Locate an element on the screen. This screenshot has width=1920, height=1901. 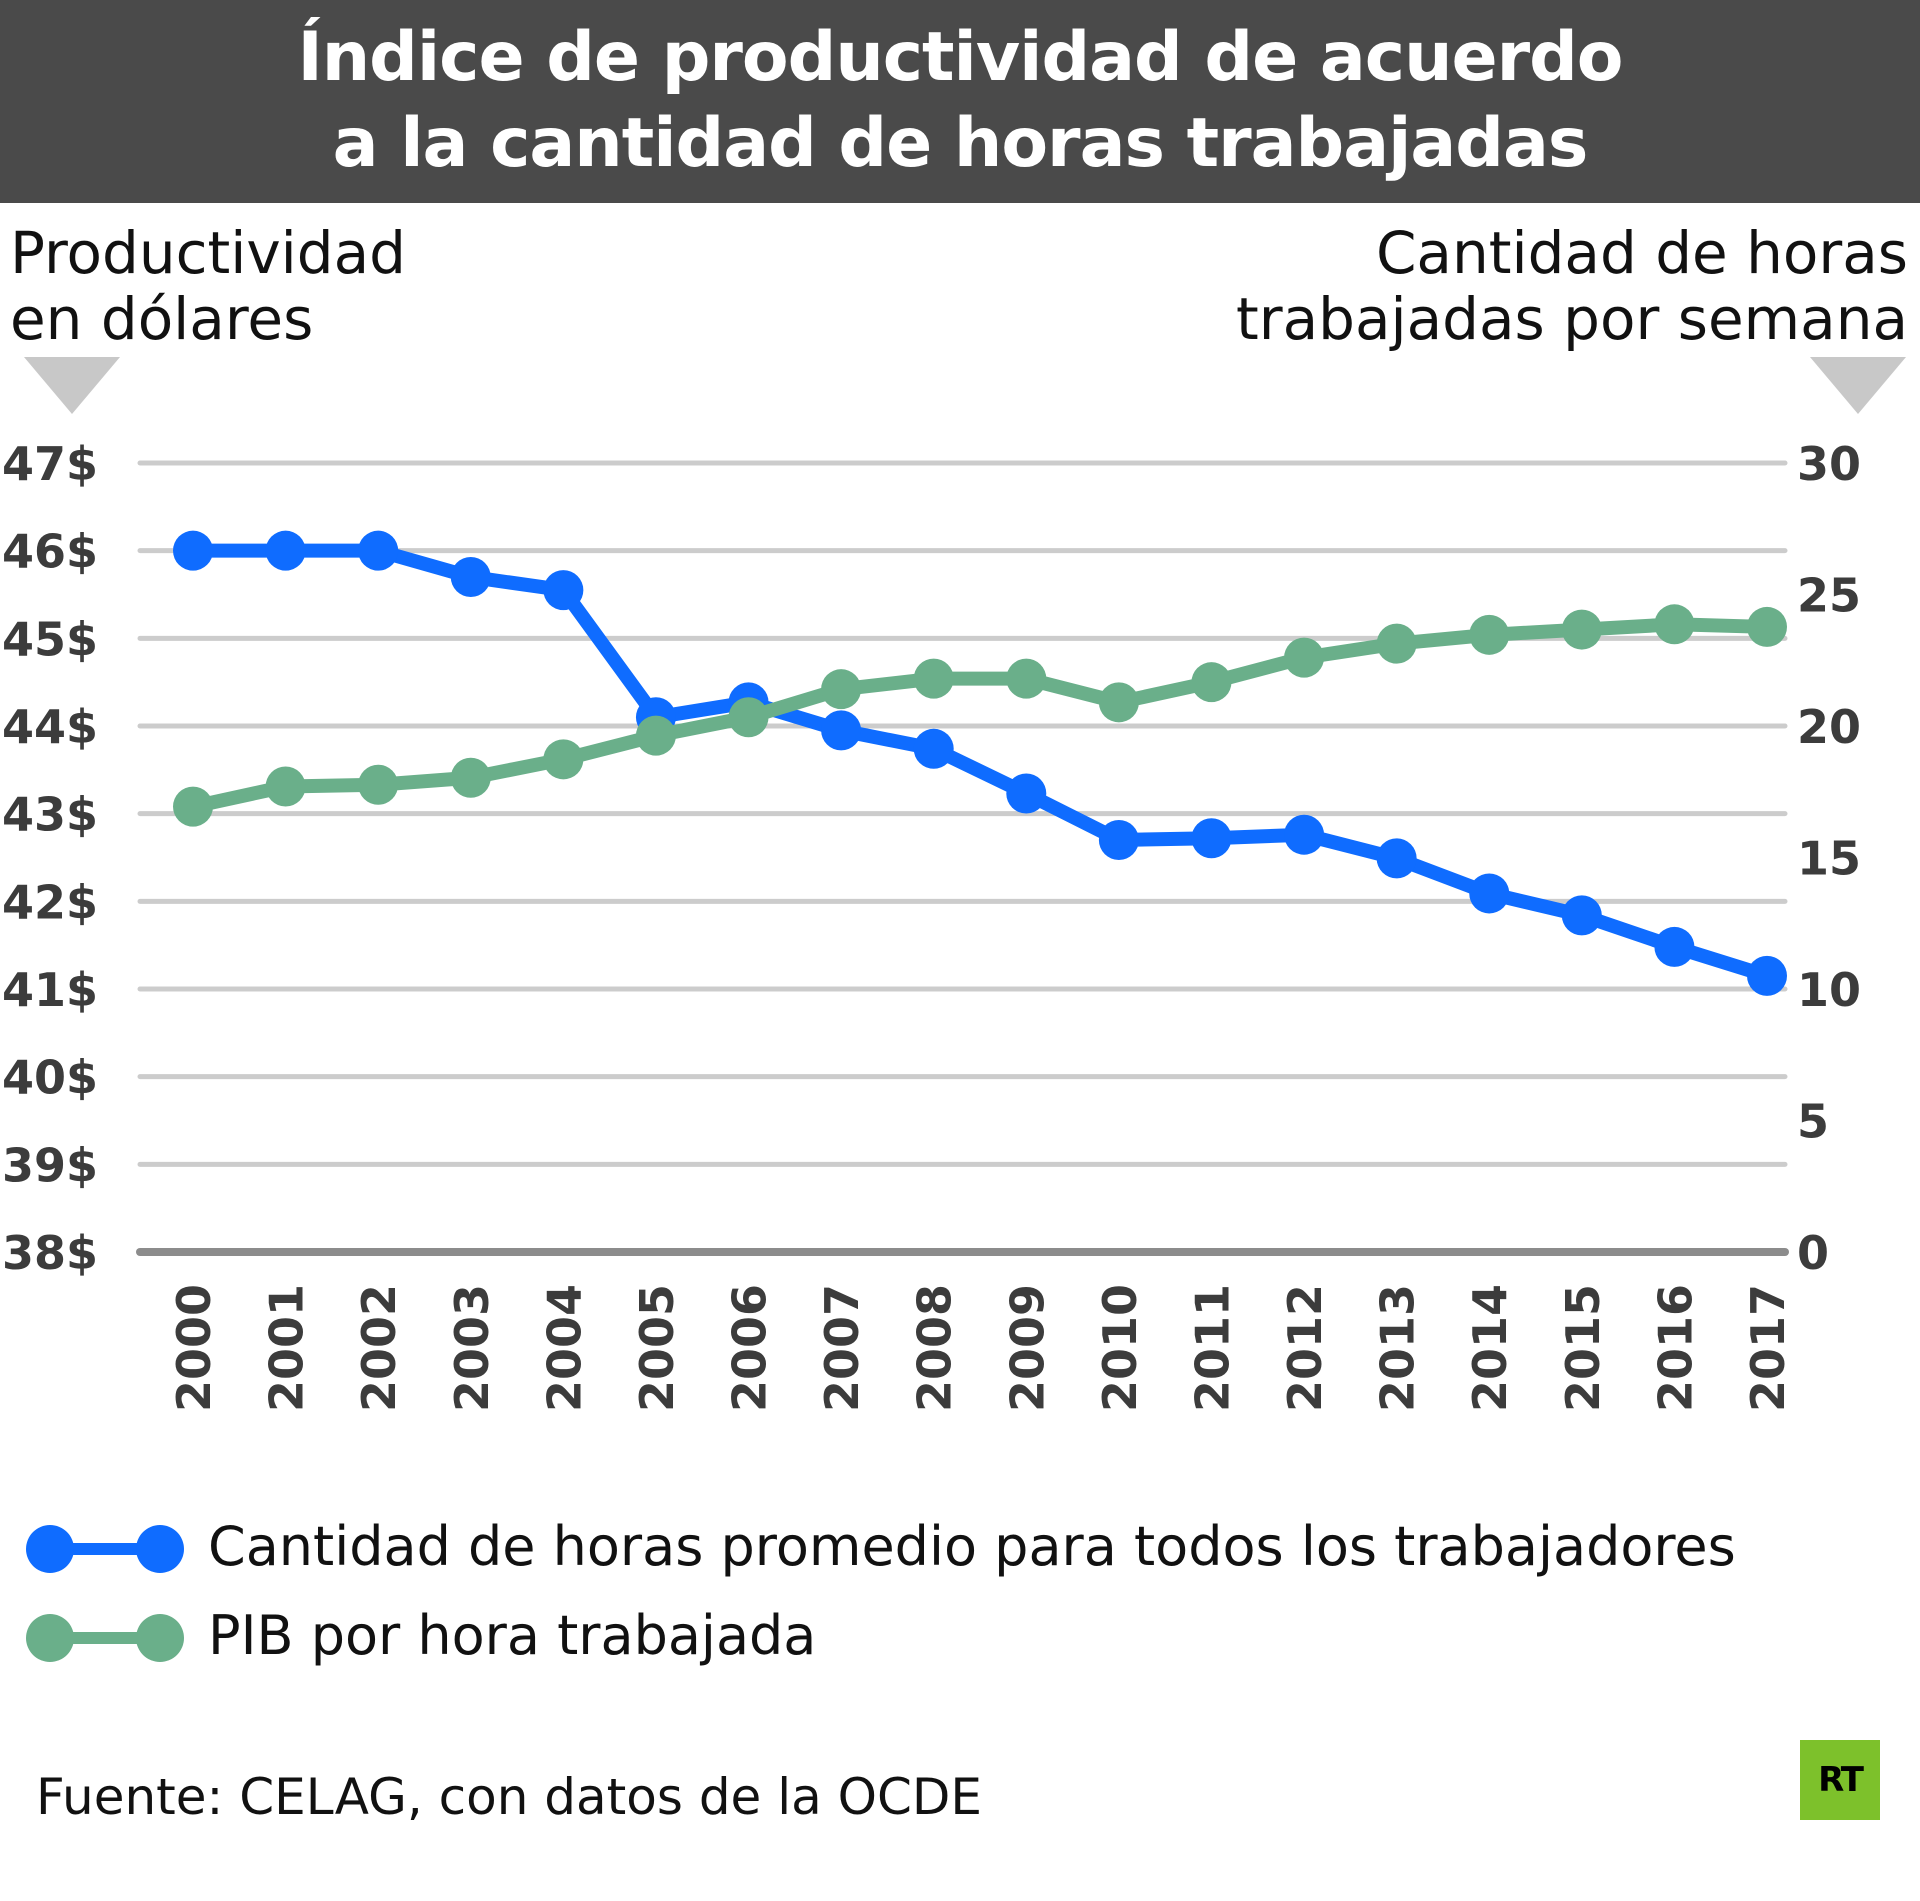
x-tick-label-group: 2000 is located at coordinates (194, 1348).